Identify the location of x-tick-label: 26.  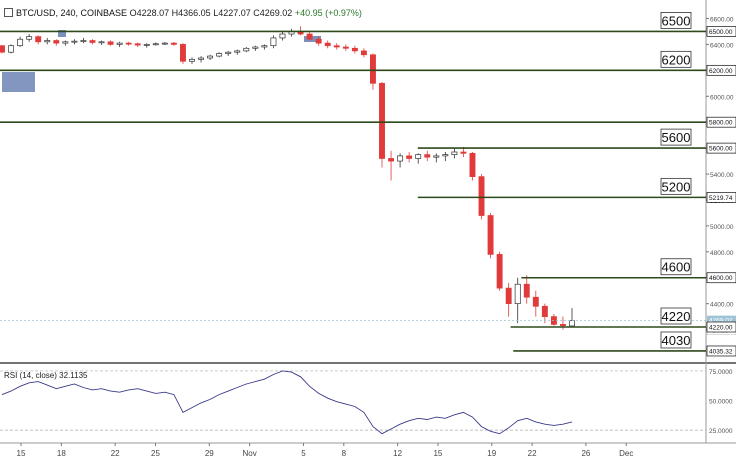
(585, 453).